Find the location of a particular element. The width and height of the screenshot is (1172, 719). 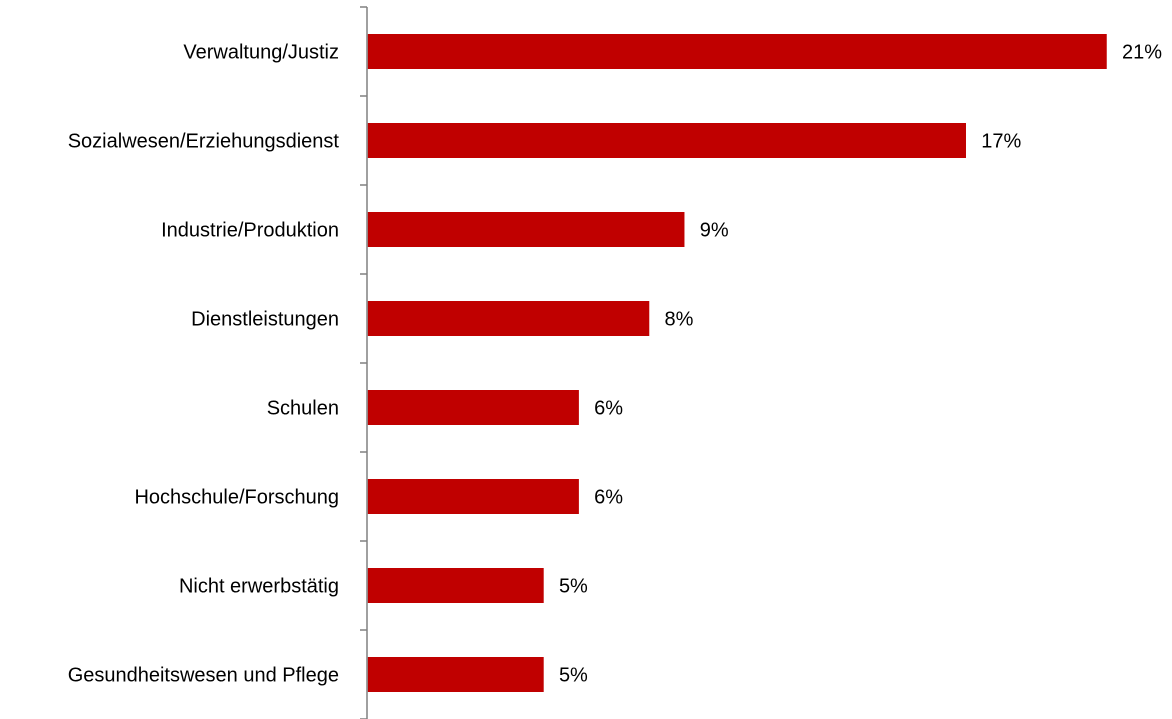

category-axis is located at coordinates (364, 362).